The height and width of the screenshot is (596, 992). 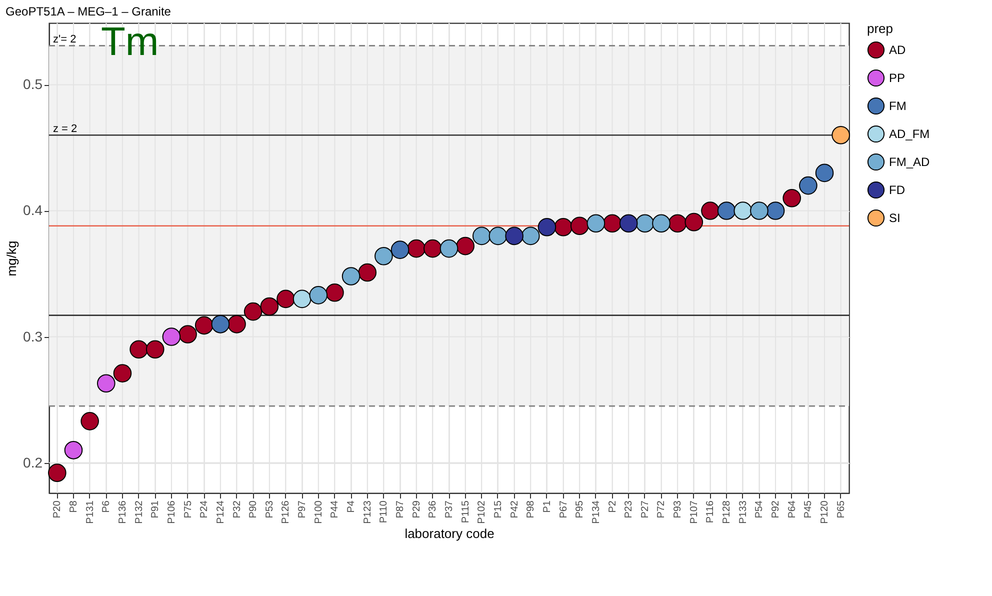 I want to click on x-tick-label: P23, so click(x=629, y=509).